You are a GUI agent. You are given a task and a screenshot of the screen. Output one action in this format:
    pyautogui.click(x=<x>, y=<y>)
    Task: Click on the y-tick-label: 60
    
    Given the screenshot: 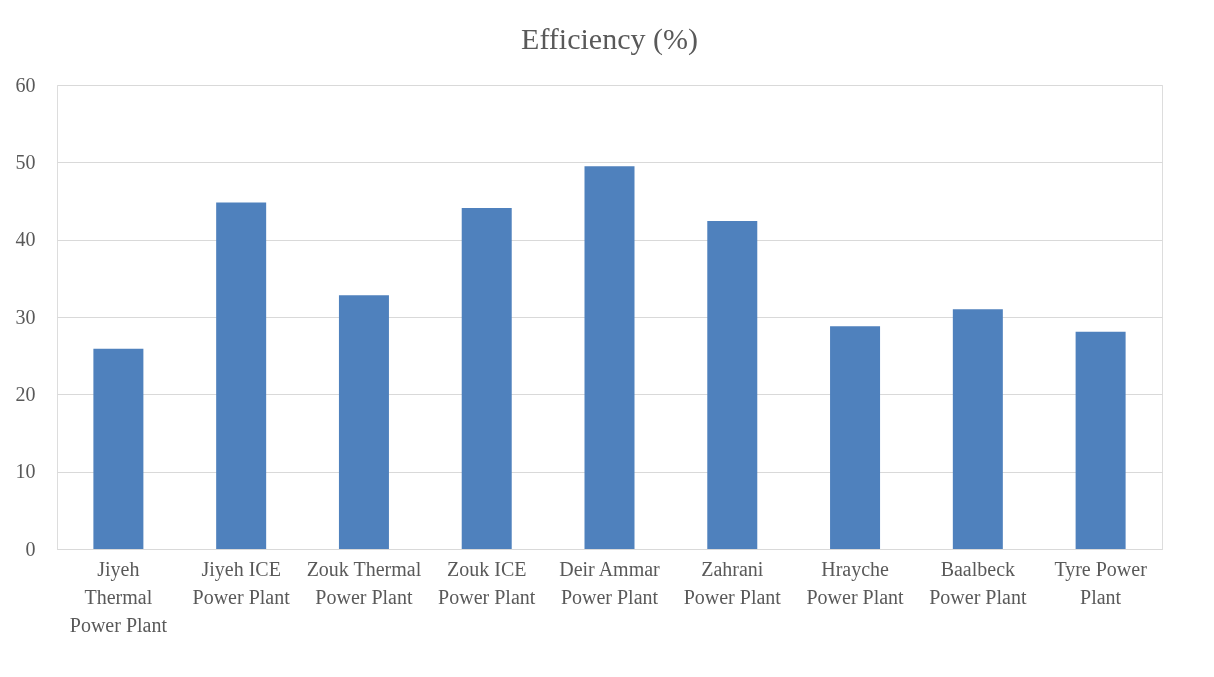 What is the action you would take?
    pyautogui.click(x=25, y=84)
    